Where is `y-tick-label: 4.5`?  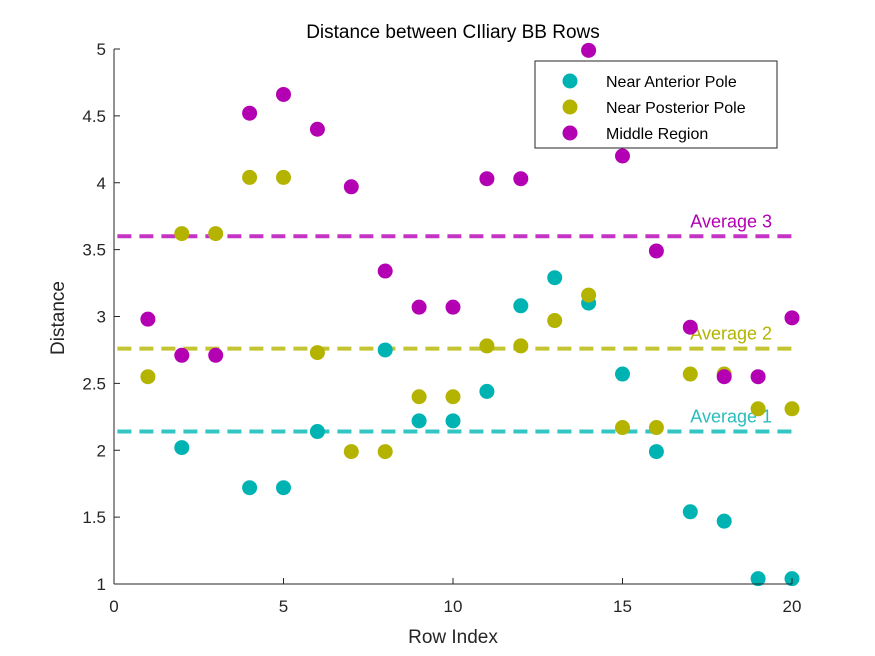
y-tick-label: 4.5 is located at coordinates (94, 116).